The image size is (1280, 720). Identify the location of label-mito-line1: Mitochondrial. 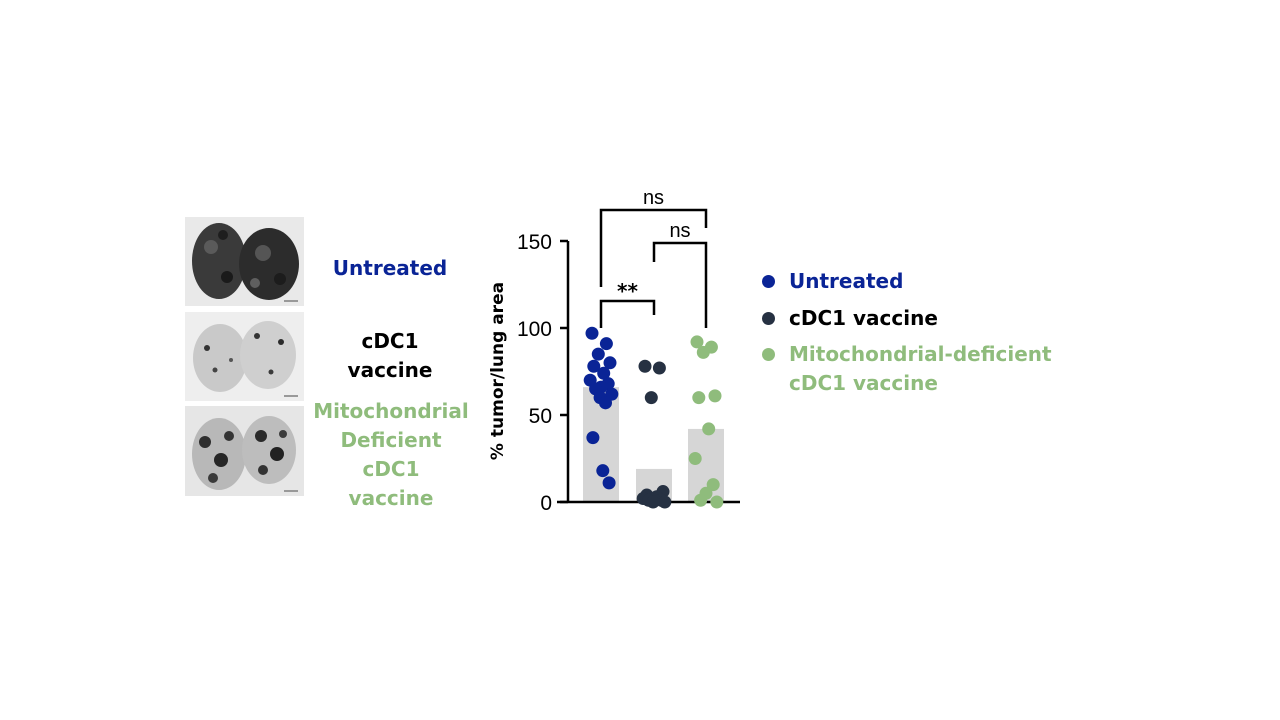
(391, 411).